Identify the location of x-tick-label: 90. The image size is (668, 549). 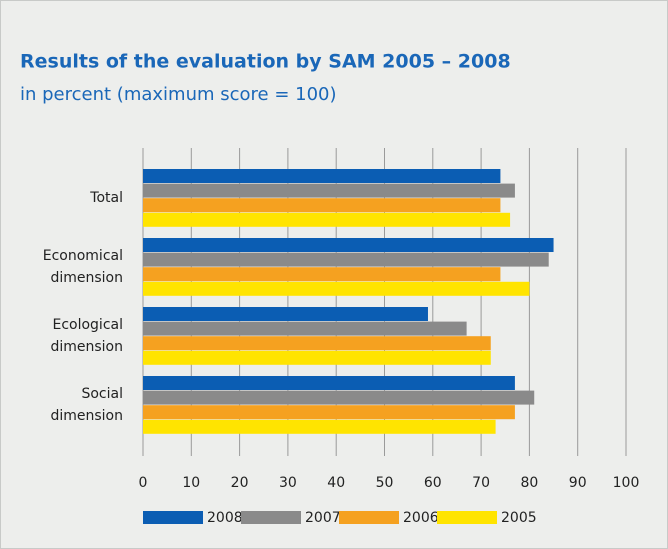
(578, 483).